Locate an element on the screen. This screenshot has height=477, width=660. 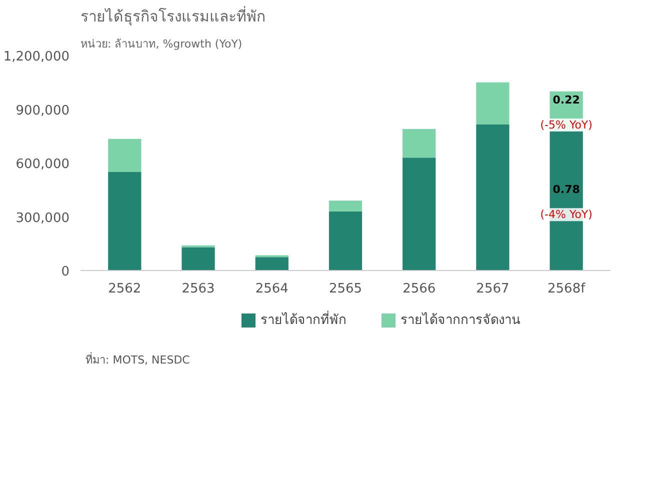
legend-label: รายได้จากที่พัก is located at coordinates (303, 319).